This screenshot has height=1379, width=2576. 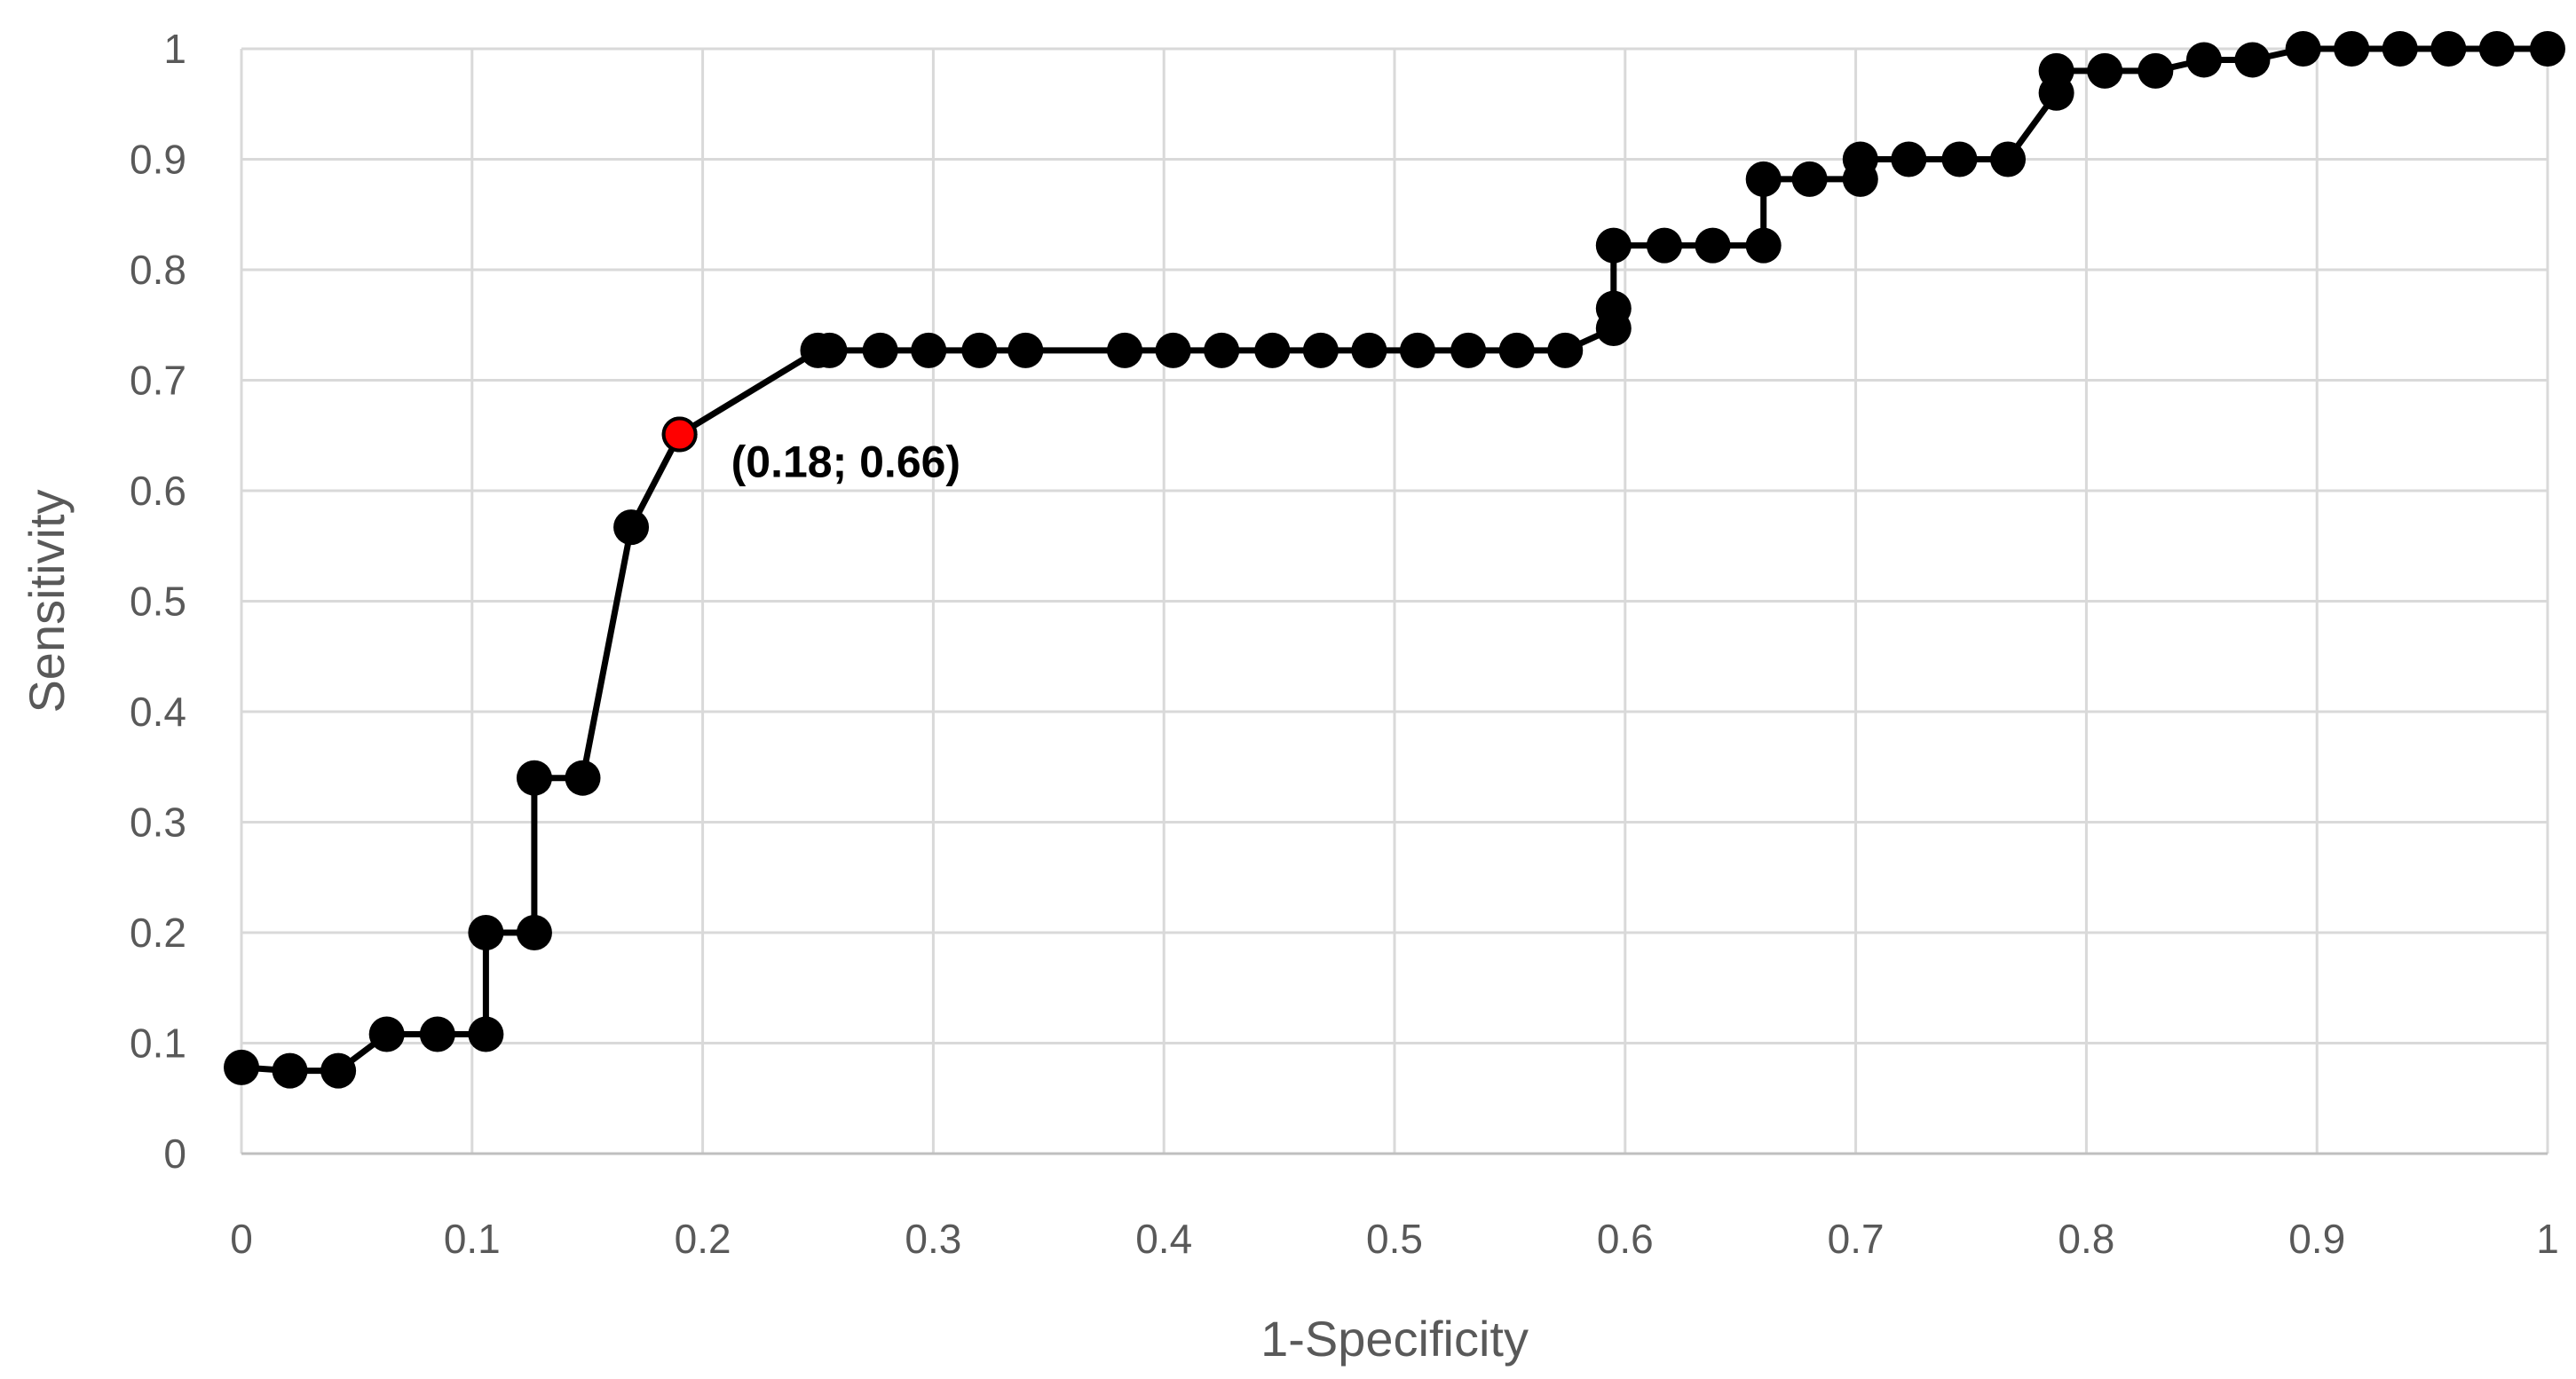 I want to click on y-tick-label: 0.2, so click(x=158, y=933).